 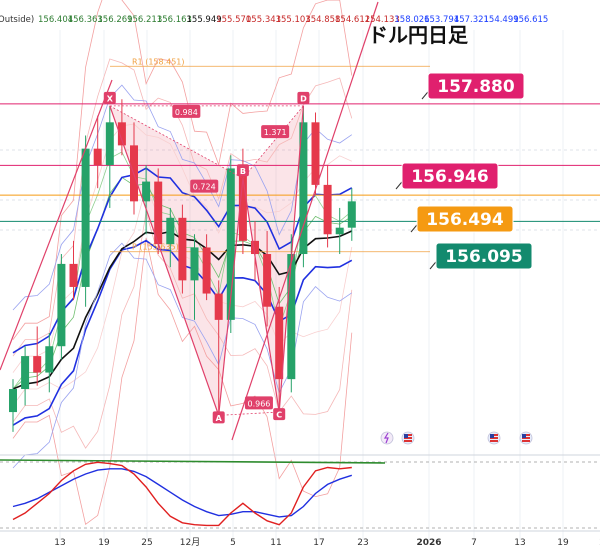 I want to click on header-value: 154.499, so click(x=501, y=20).